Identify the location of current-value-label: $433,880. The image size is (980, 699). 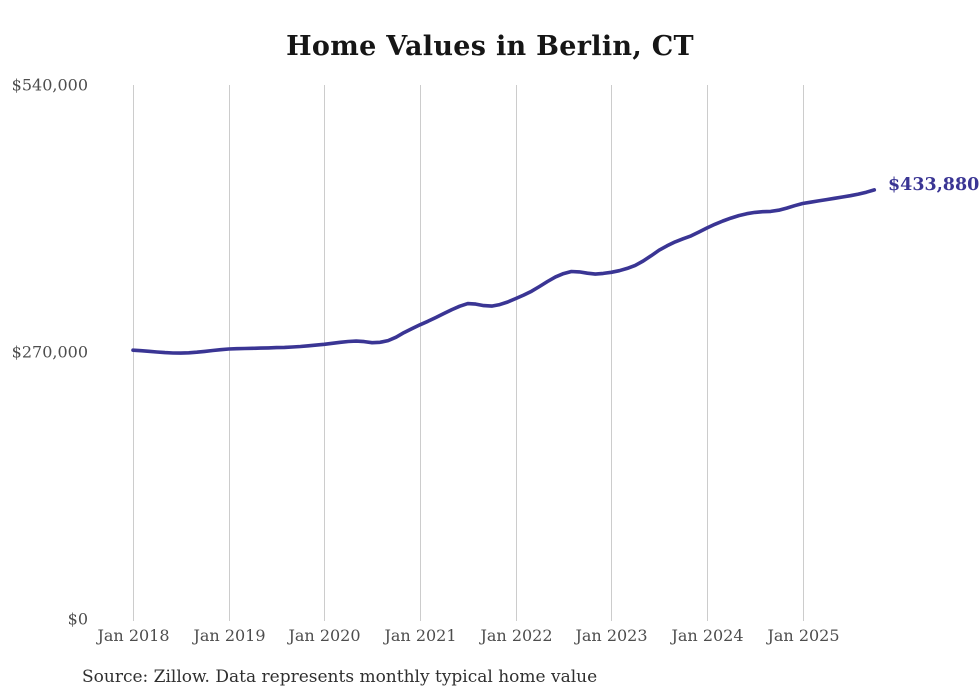
(933, 185).